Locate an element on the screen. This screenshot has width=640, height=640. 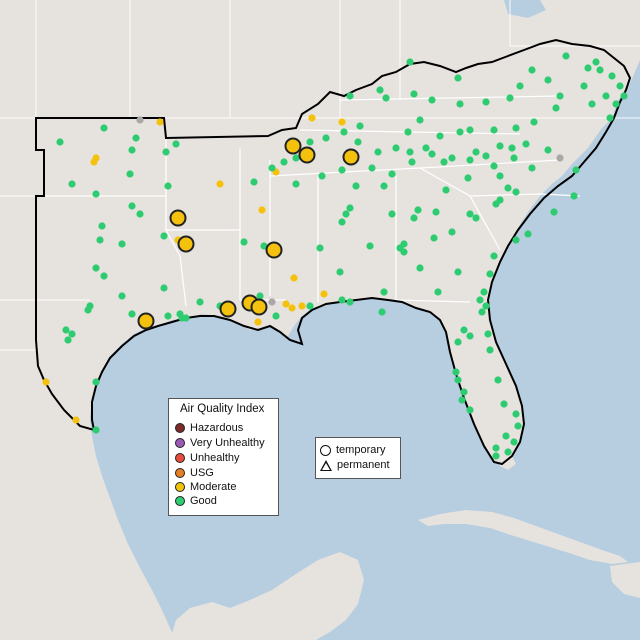
station-no-data is located at coordinates (560, 158).